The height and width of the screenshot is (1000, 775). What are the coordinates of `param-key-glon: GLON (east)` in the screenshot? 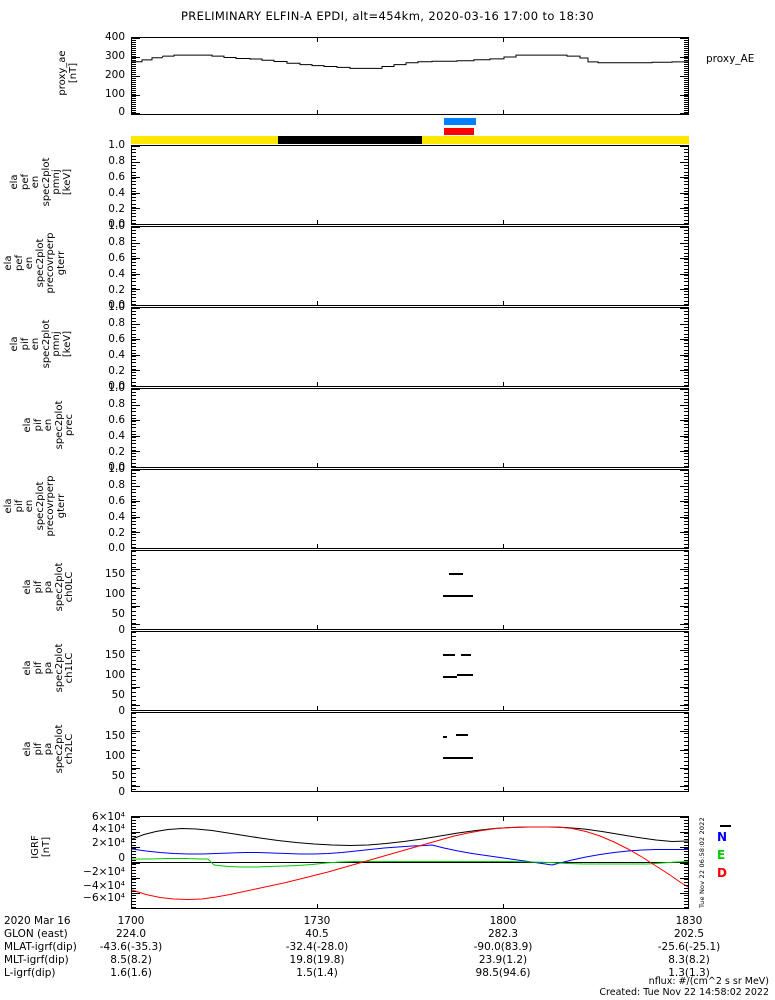 It's located at (36, 934).